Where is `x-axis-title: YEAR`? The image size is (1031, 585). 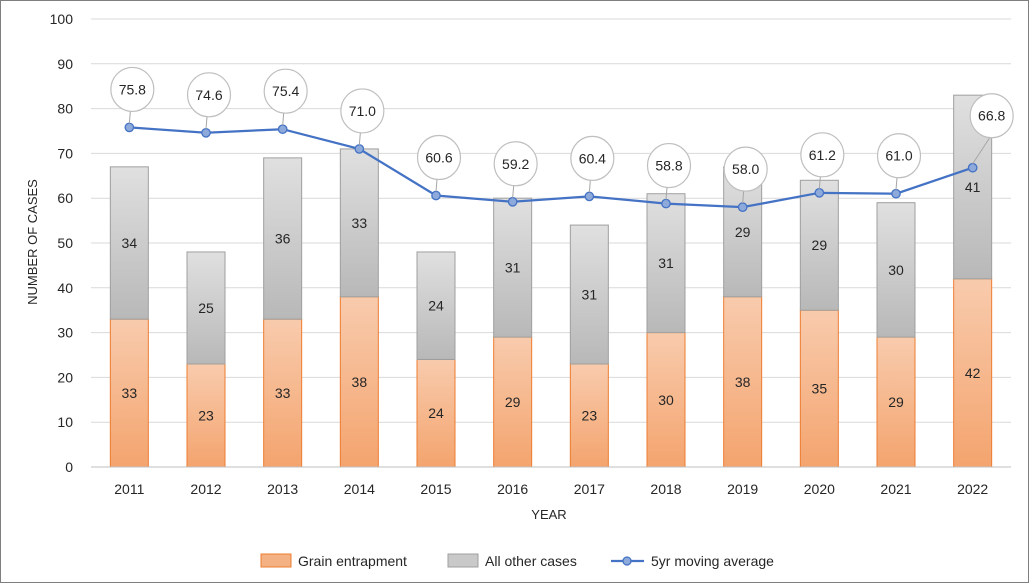
x-axis-title: YEAR is located at coordinates (548, 514).